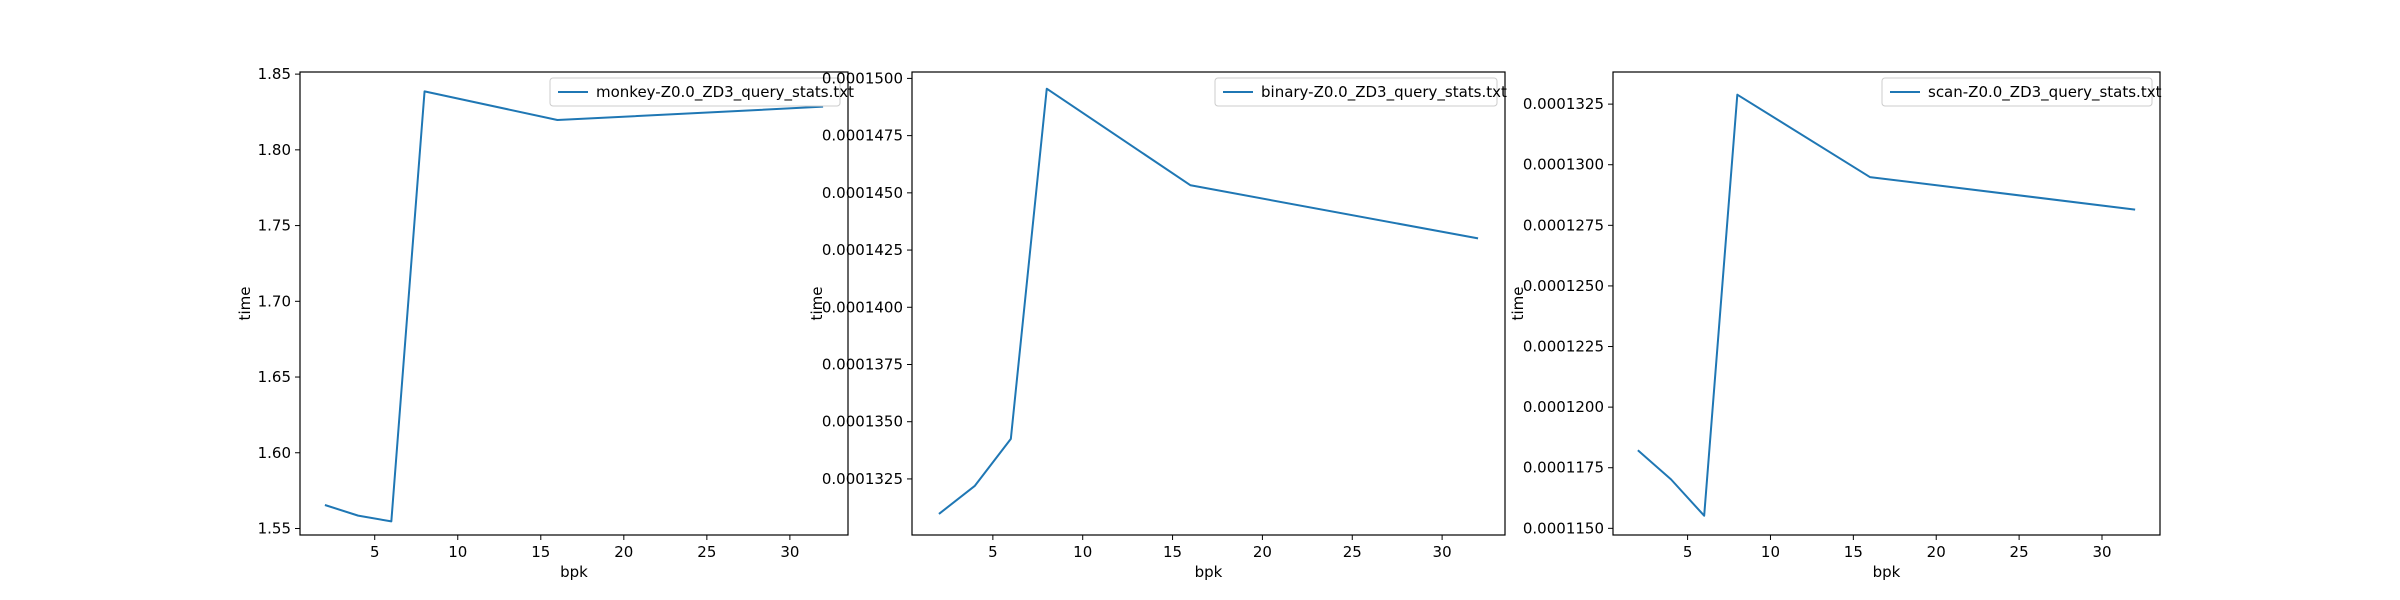 The height and width of the screenshot is (600, 2400). What do you see at coordinates (862, 250) in the screenshot?
I see `y-tick-label: 0.0001425` at bounding box center [862, 250].